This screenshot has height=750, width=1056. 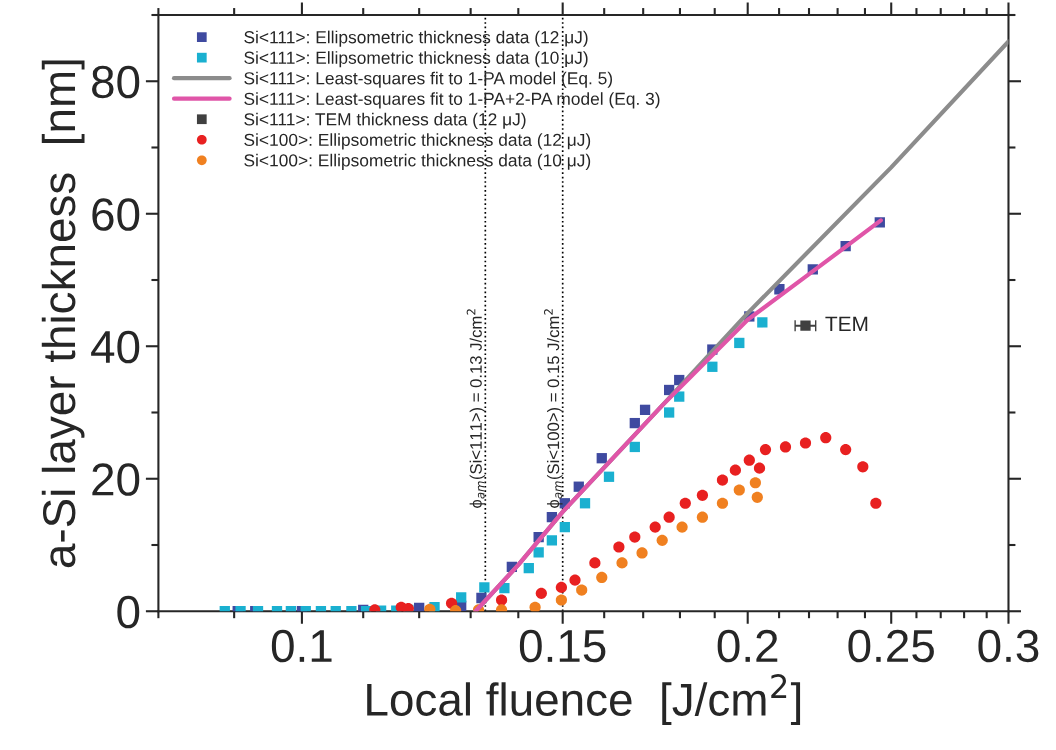 I want to click on legend-label: Si<100>: Ellipsometric thickness data (10 μJ), so click(x=417, y=161).